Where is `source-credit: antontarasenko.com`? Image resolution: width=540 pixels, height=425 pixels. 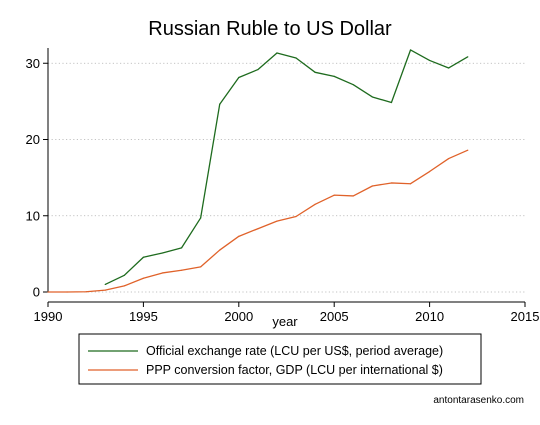
source-credit: antontarasenko.com is located at coordinates (478, 400).